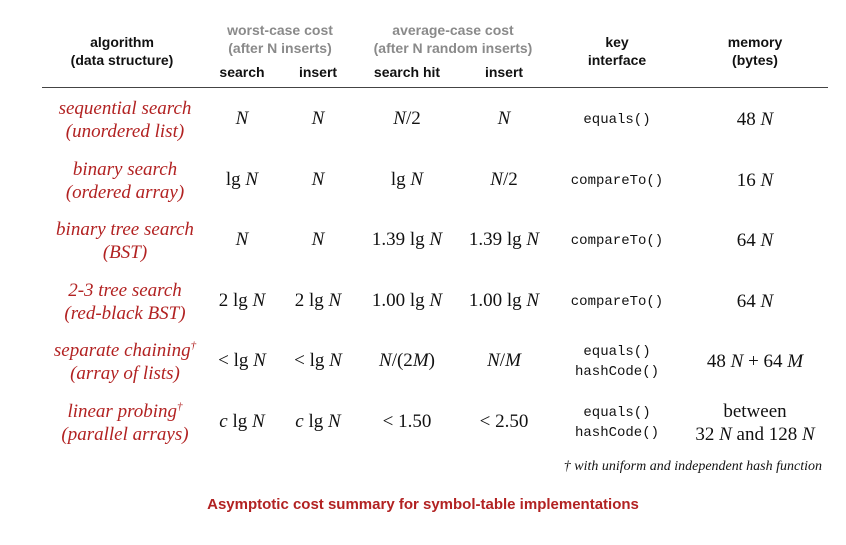 This screenshot has height=545, width=846. I want to click on avg-insert-cost: N, so click(504, 119).